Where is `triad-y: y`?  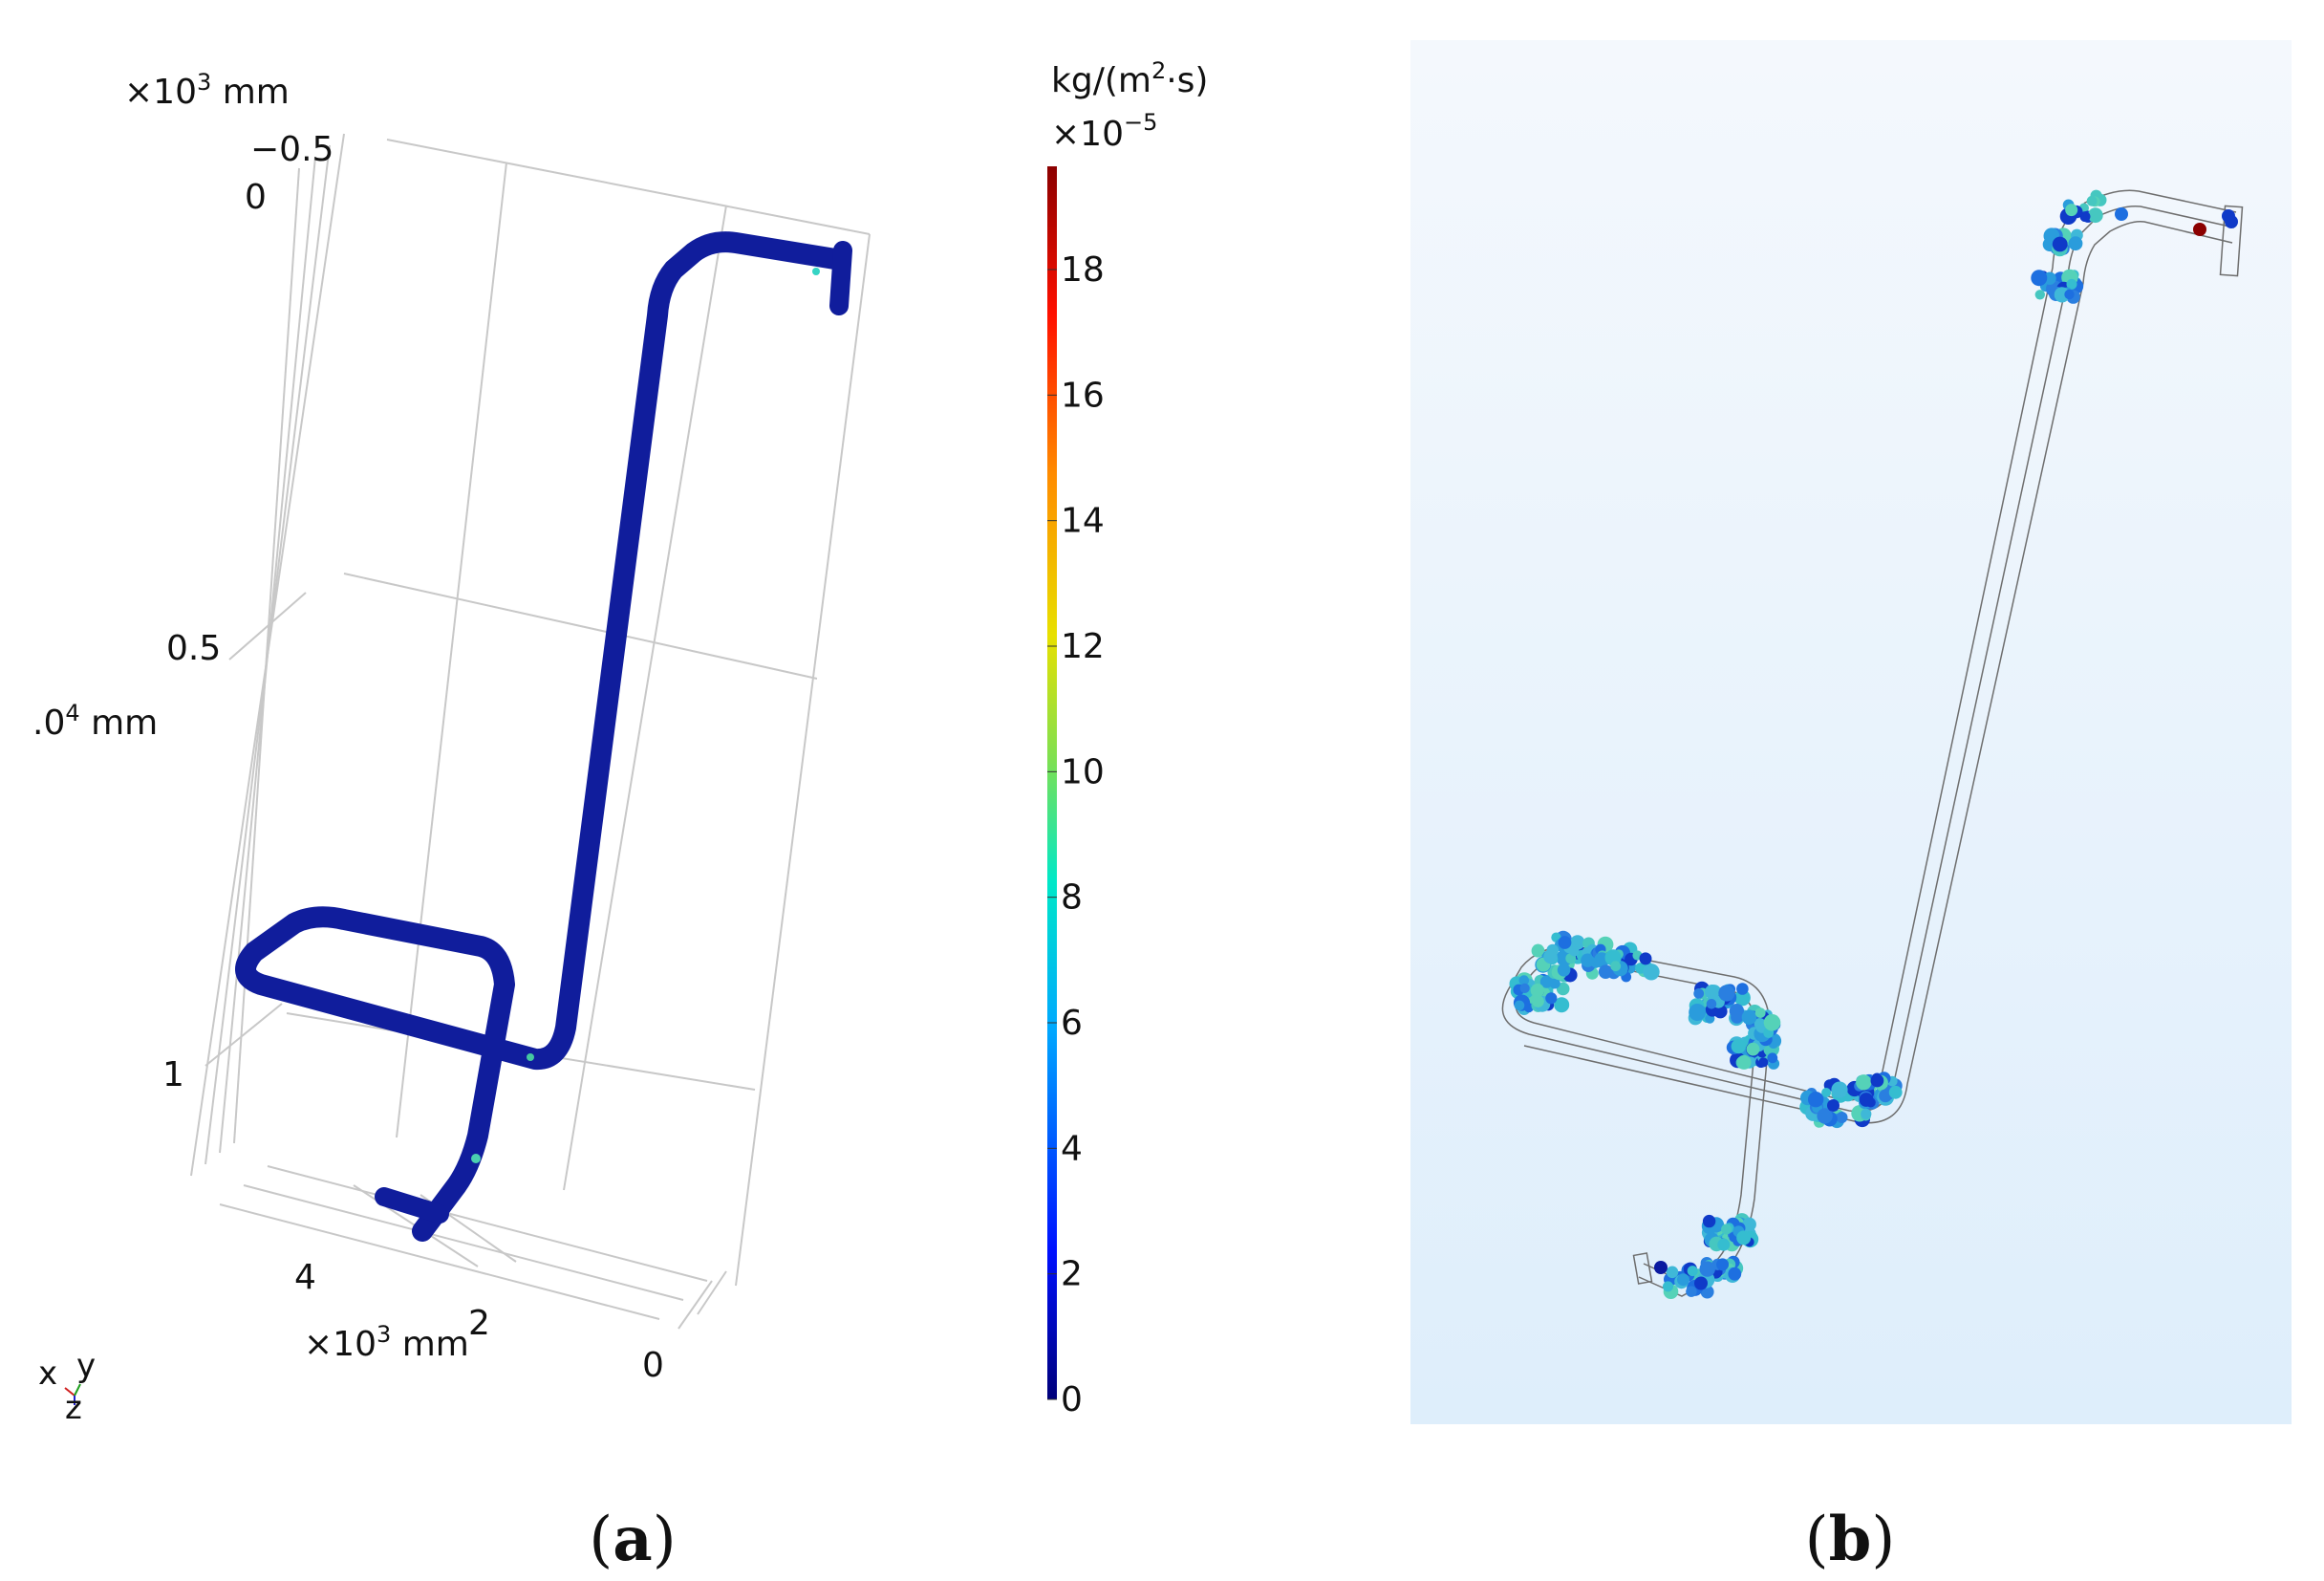
triad-y: y is located at coordinates (86, 1366).